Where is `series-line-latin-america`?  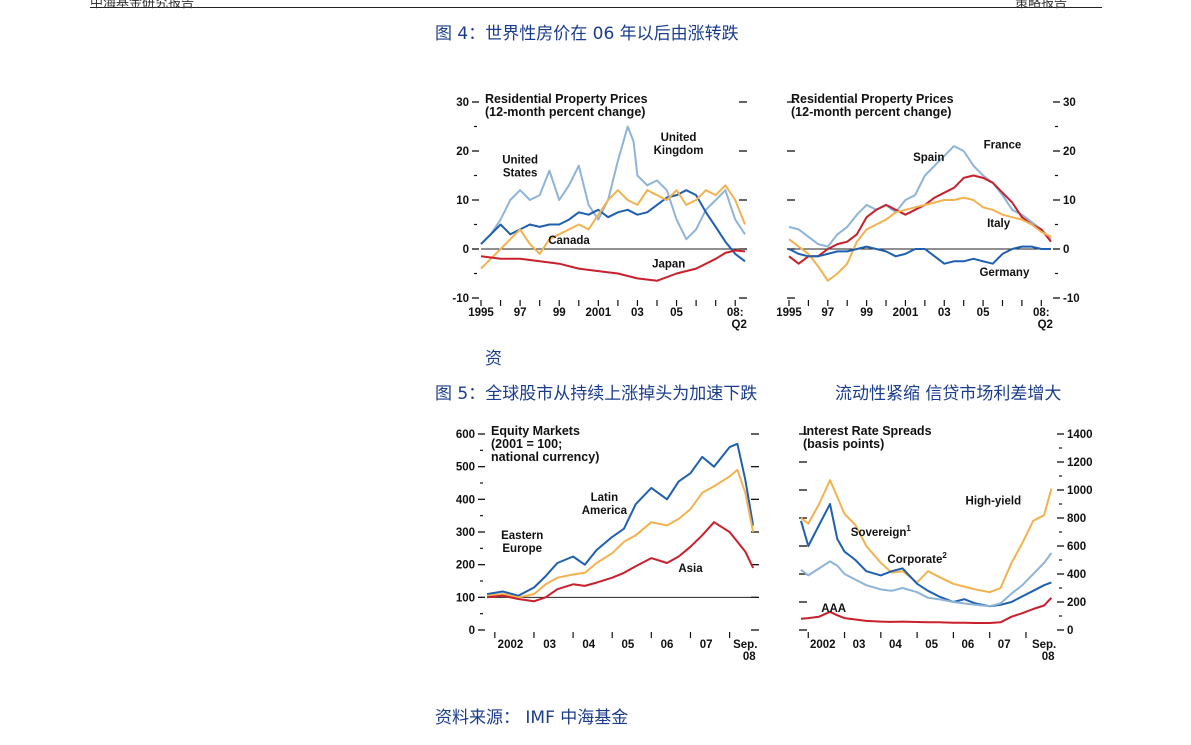
series-line-latin-america is located at coordinates (620, 519).